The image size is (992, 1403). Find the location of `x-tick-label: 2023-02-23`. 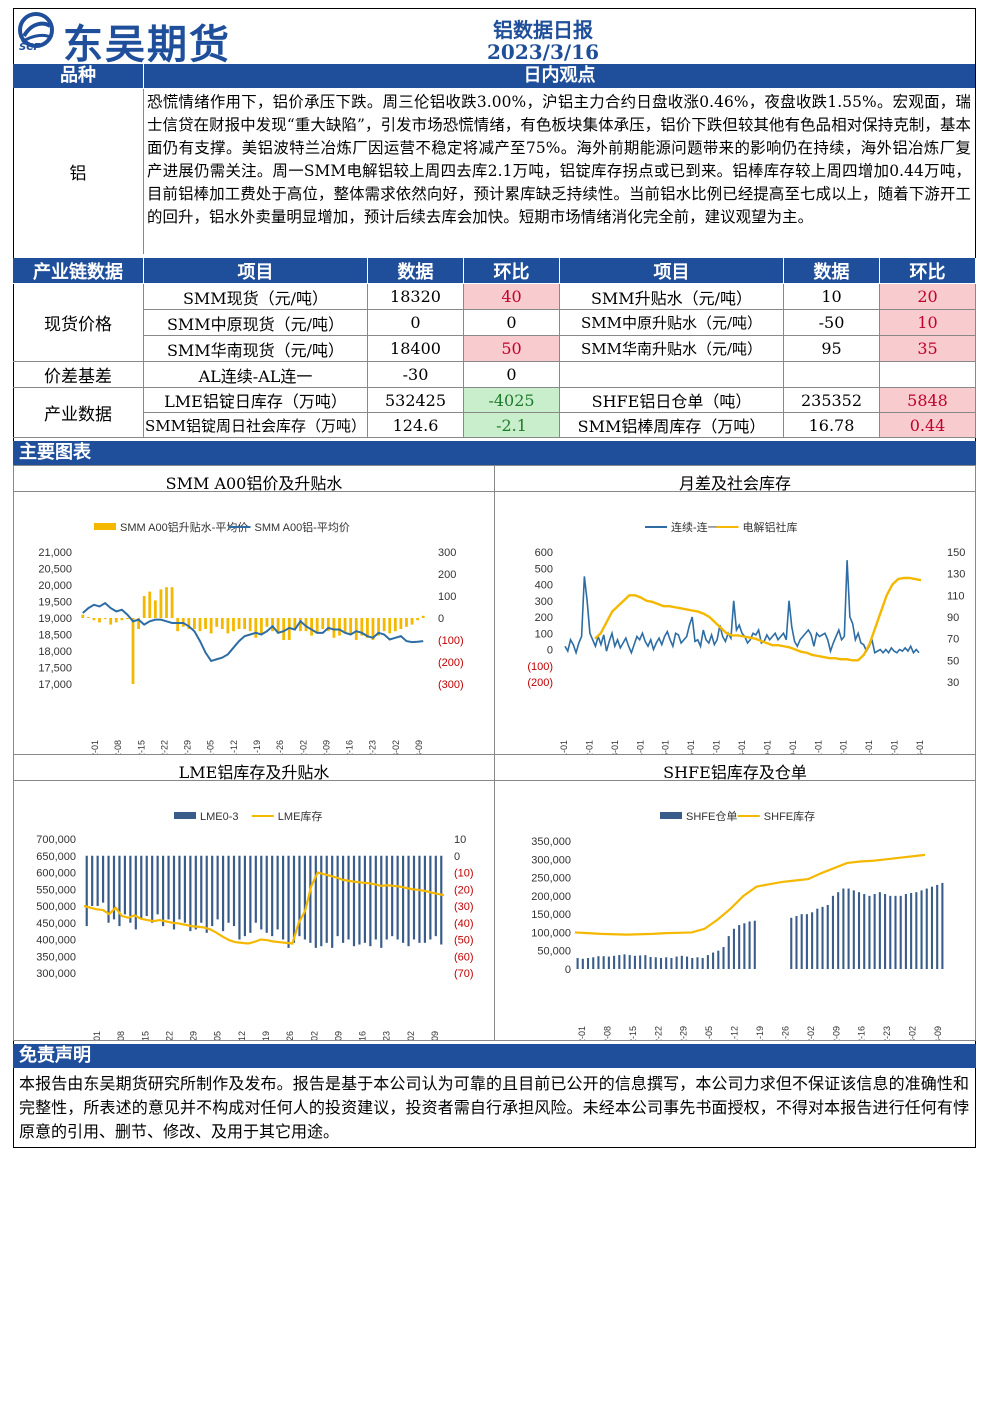

x-tick-label: 2023-02-23 is located at coordinates (373, 747).